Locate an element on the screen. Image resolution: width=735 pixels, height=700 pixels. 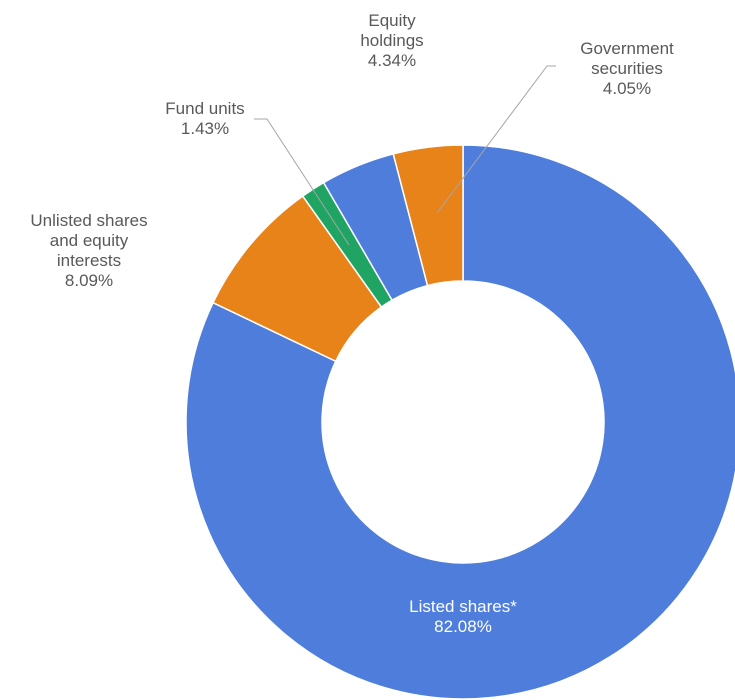
slice-name-label: Unlisted shares is located at coordinates (88, 220).